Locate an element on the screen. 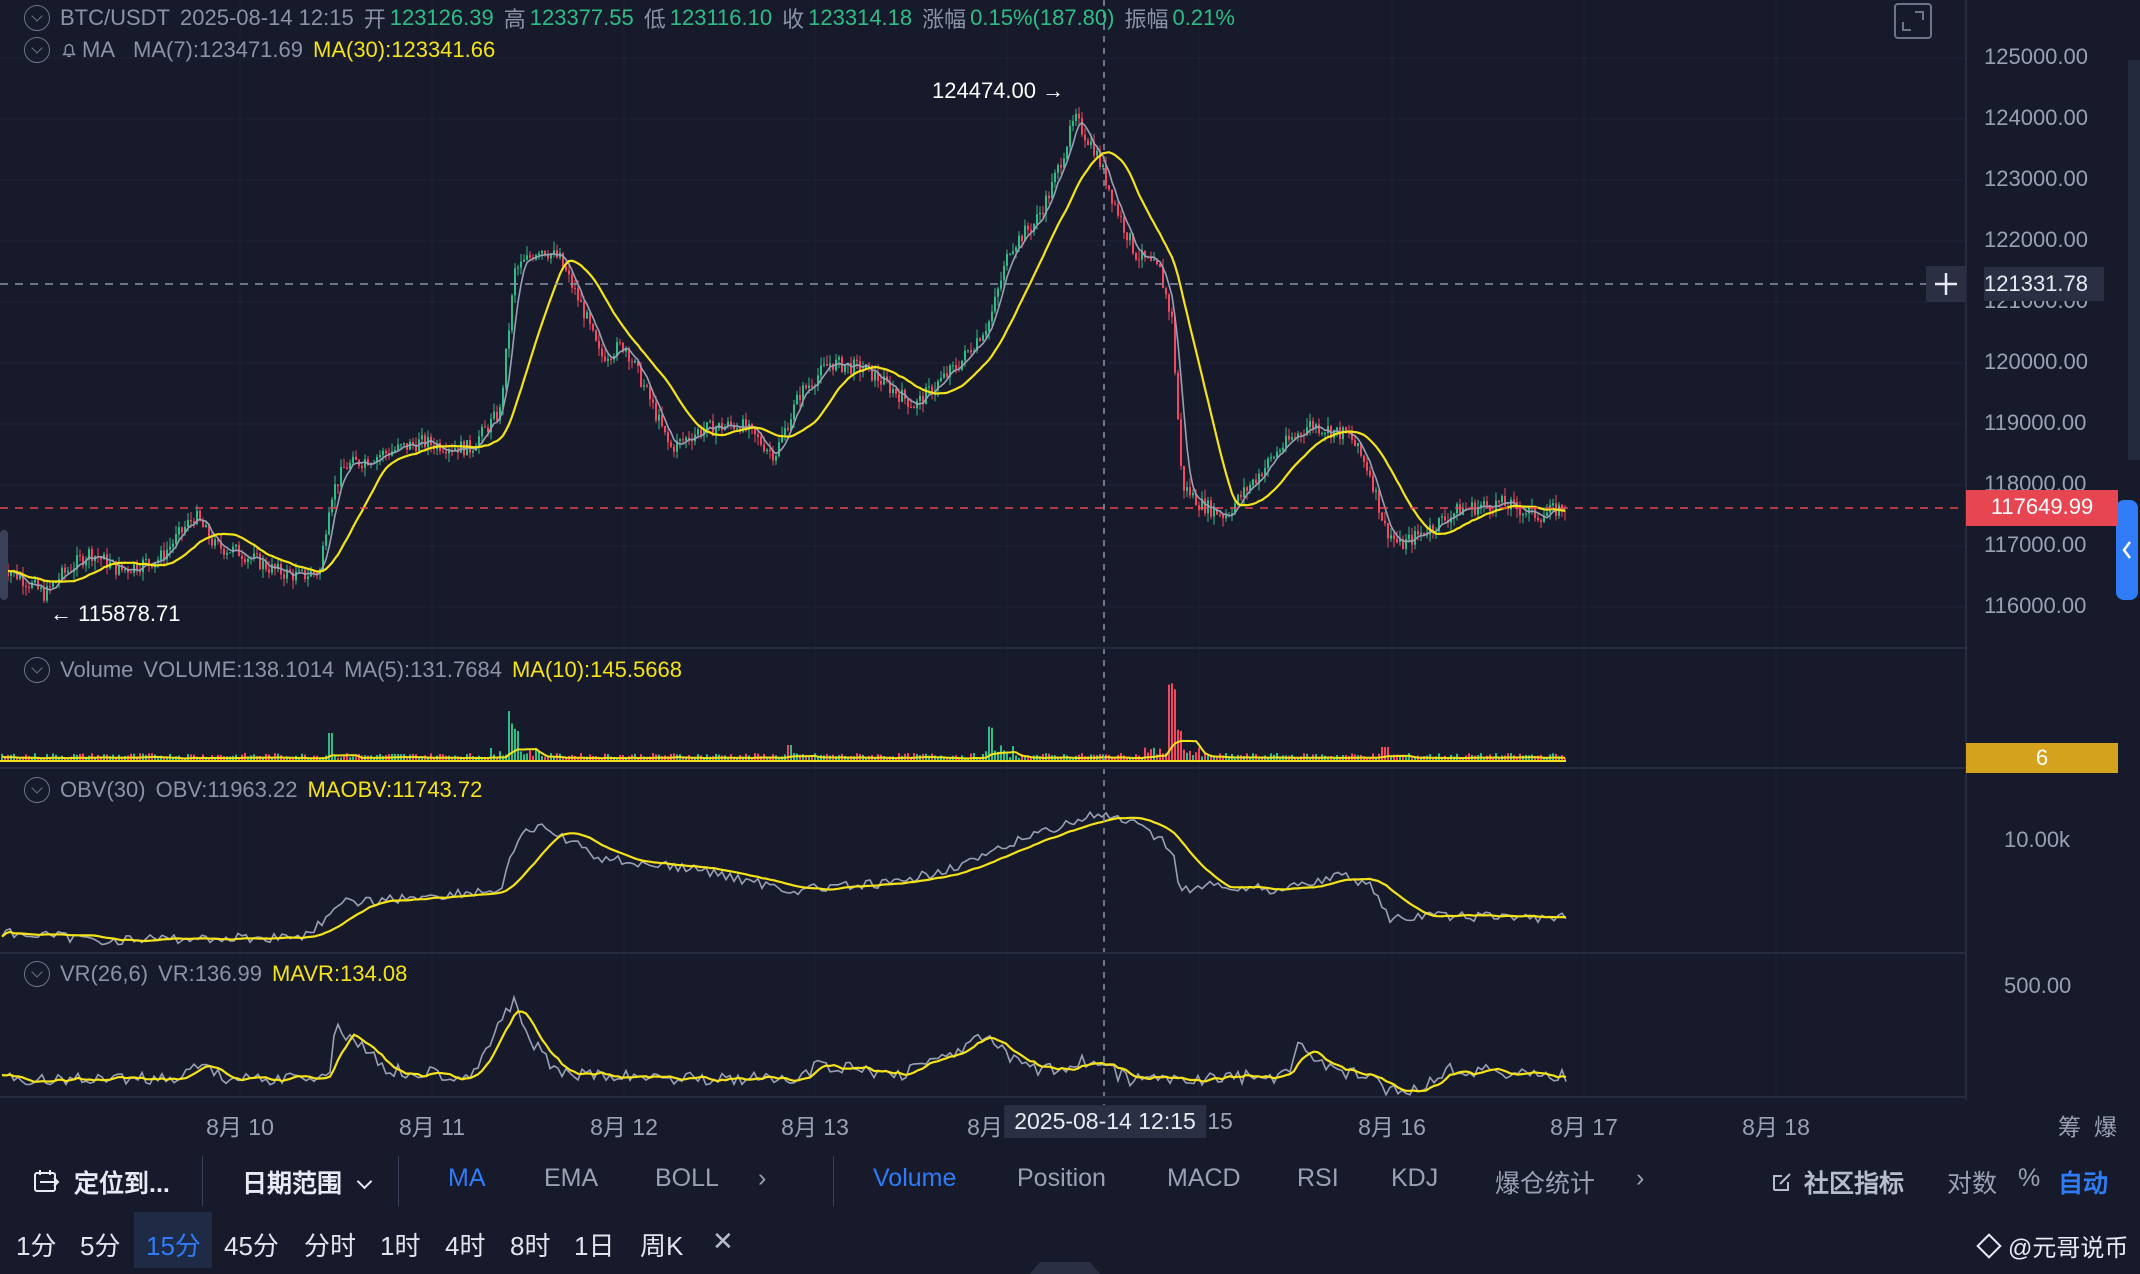 The height and width of the screenshot is (1274, 2140). vr-value: VR:136.99 is located at coordinates (210, 973).